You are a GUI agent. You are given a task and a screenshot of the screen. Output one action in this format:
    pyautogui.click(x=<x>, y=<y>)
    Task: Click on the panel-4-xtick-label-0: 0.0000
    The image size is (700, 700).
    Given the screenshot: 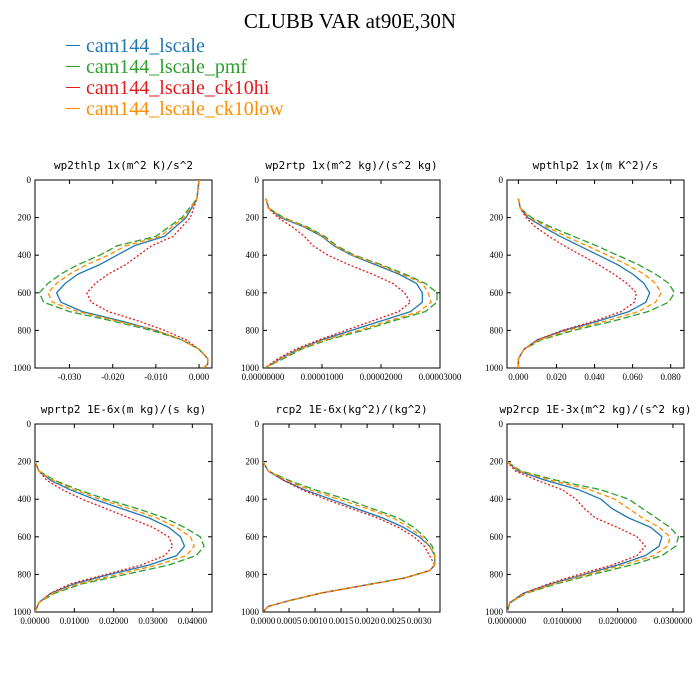 What is the action you would take?
    pyautogui.click(x=263, y=621)
    